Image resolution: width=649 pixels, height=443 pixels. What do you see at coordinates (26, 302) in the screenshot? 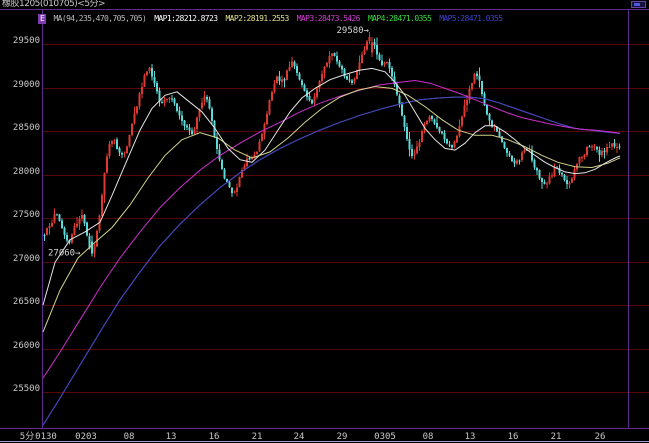
I see `svg-text: 26500` at bounding box center [26, 302].